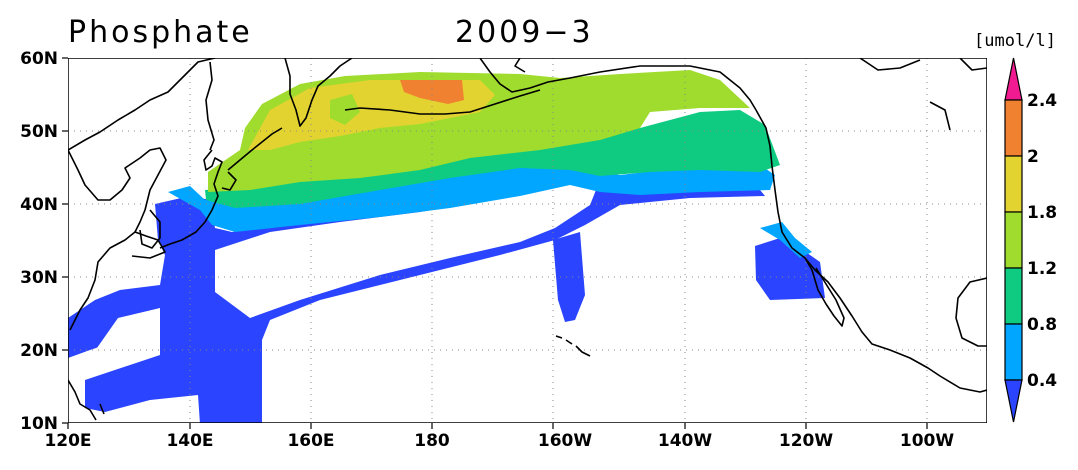 Image resolution: width=1078 pixels, height=470 pixels. I want to click on x-tick-label: 180, so click(432, 441).